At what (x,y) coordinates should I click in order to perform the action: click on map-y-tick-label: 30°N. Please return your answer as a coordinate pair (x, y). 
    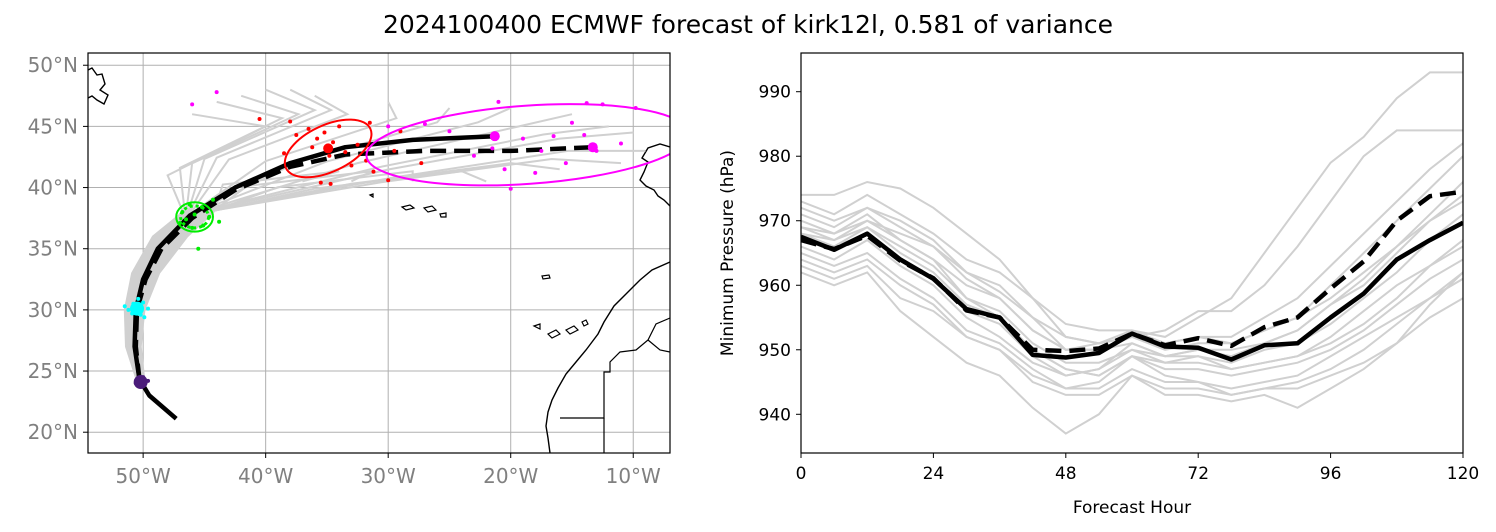
    Looking at the image, I should click on (53, 310).